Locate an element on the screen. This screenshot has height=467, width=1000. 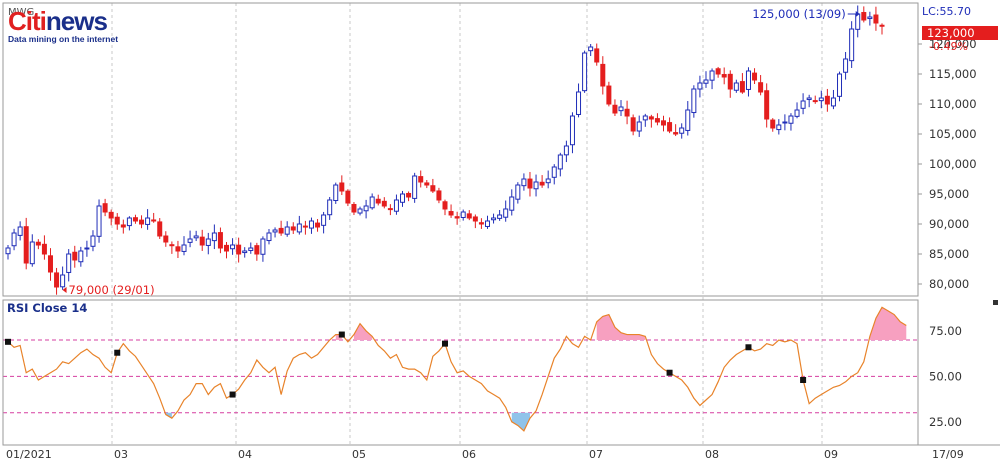
price-tick-label: 80,000 is located at coordinates (949, 284).